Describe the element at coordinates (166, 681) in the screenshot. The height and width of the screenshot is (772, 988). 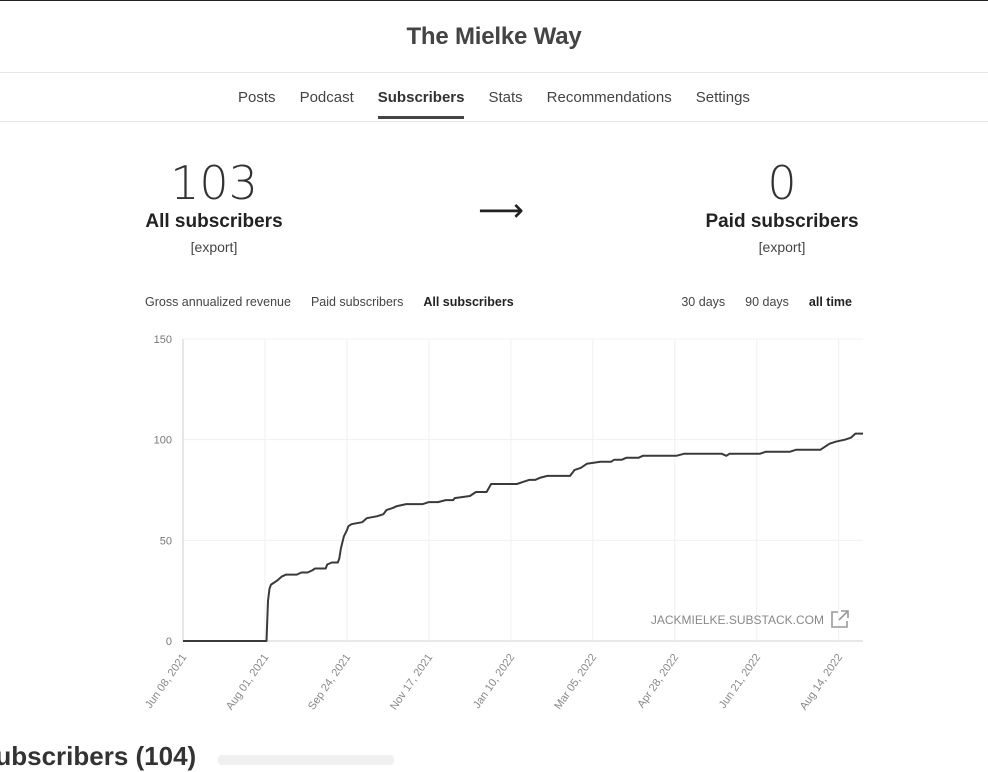
I see `x-tick-label: Jun 08, 2021` at that location.